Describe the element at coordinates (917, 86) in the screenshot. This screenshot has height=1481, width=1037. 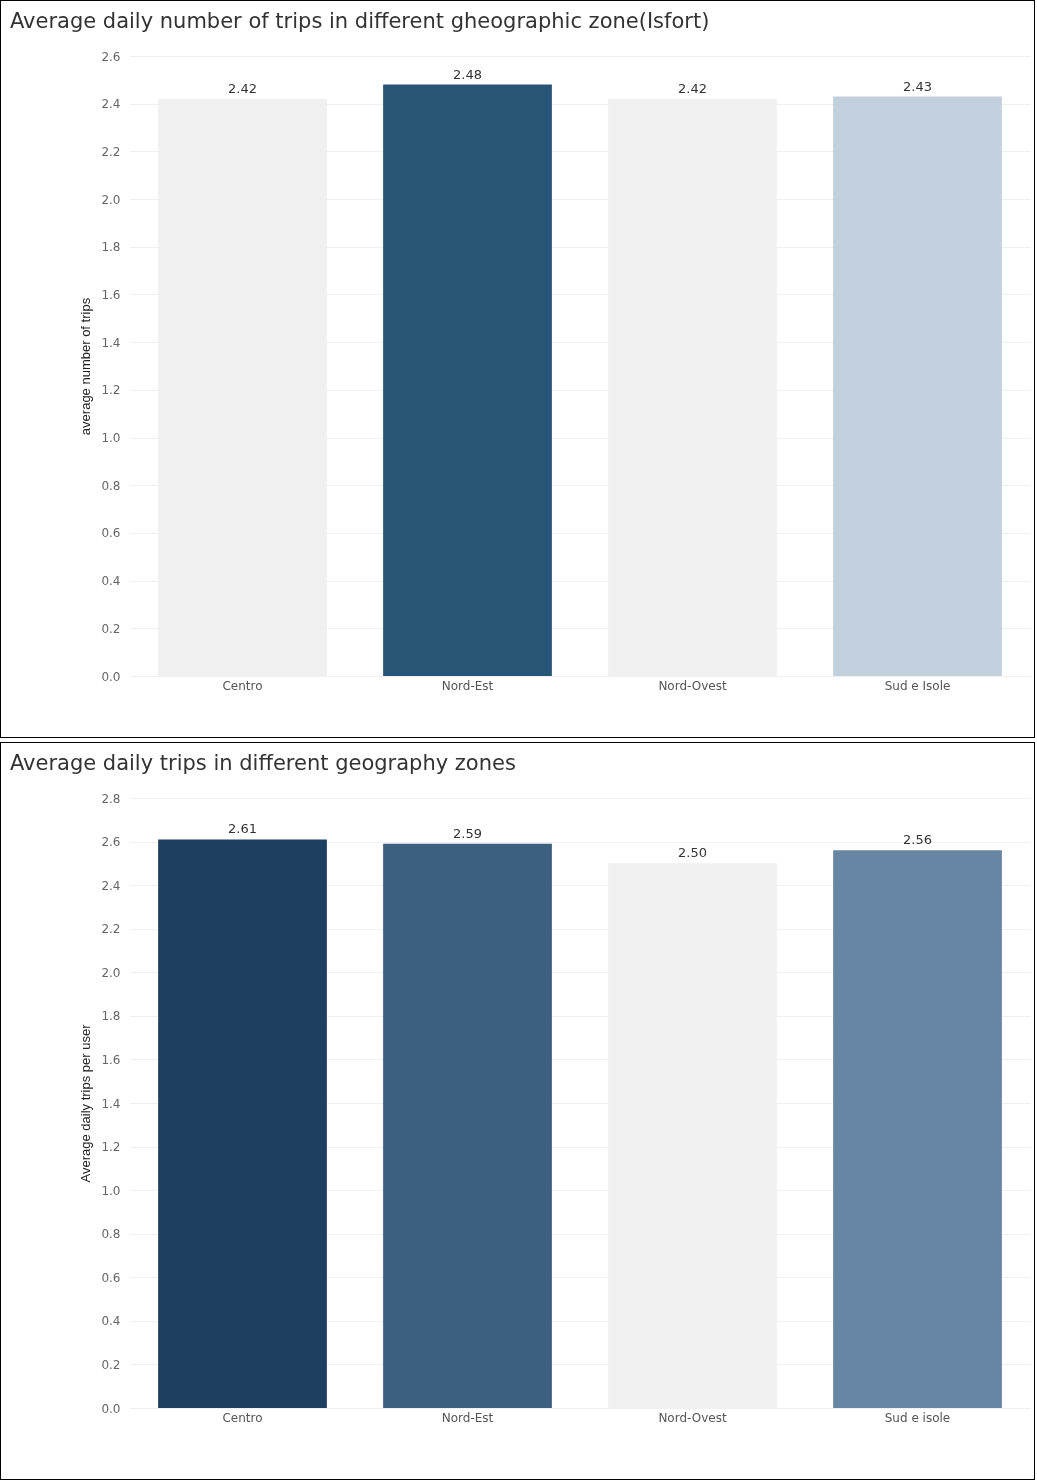
I see `data-label: 2.43` at that location.